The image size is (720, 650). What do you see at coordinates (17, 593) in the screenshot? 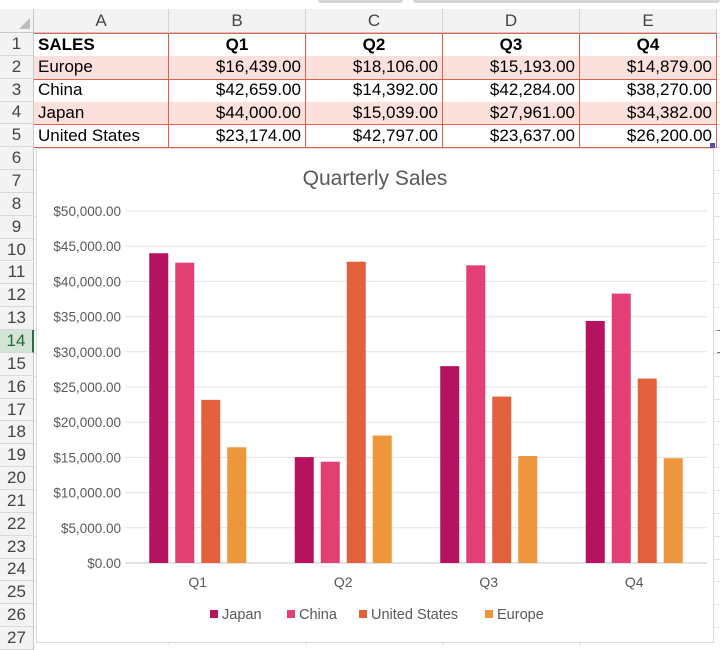
I see `row-header-25: 25` at bounding box center [17, 593].